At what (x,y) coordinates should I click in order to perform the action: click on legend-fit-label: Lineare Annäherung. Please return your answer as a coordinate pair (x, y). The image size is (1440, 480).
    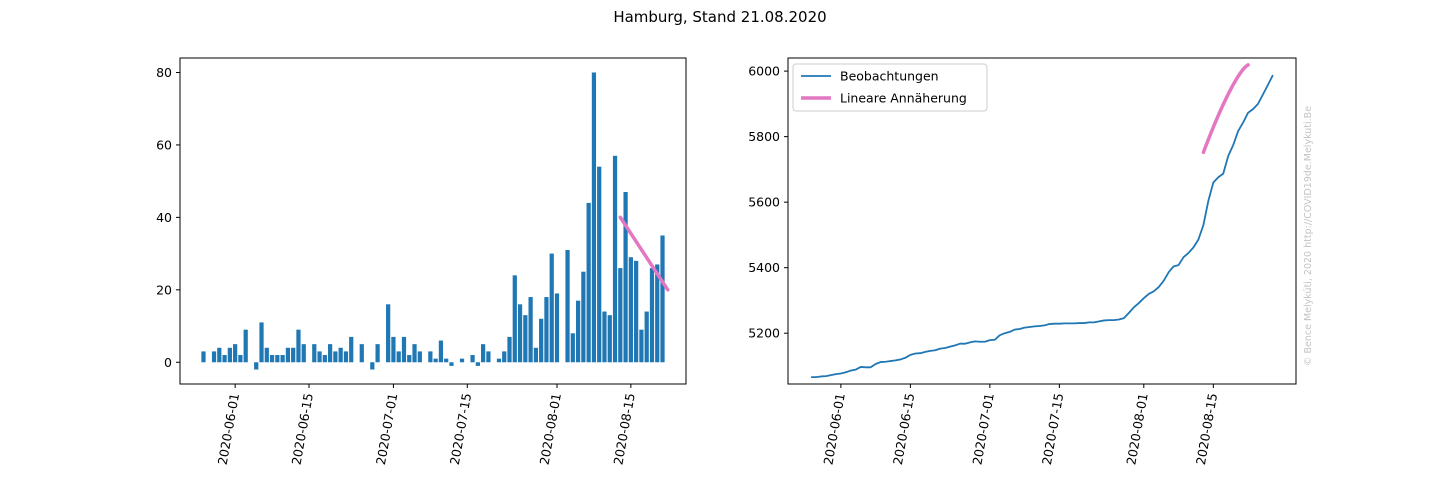
    Looking at the image, I should click on (903, 98).